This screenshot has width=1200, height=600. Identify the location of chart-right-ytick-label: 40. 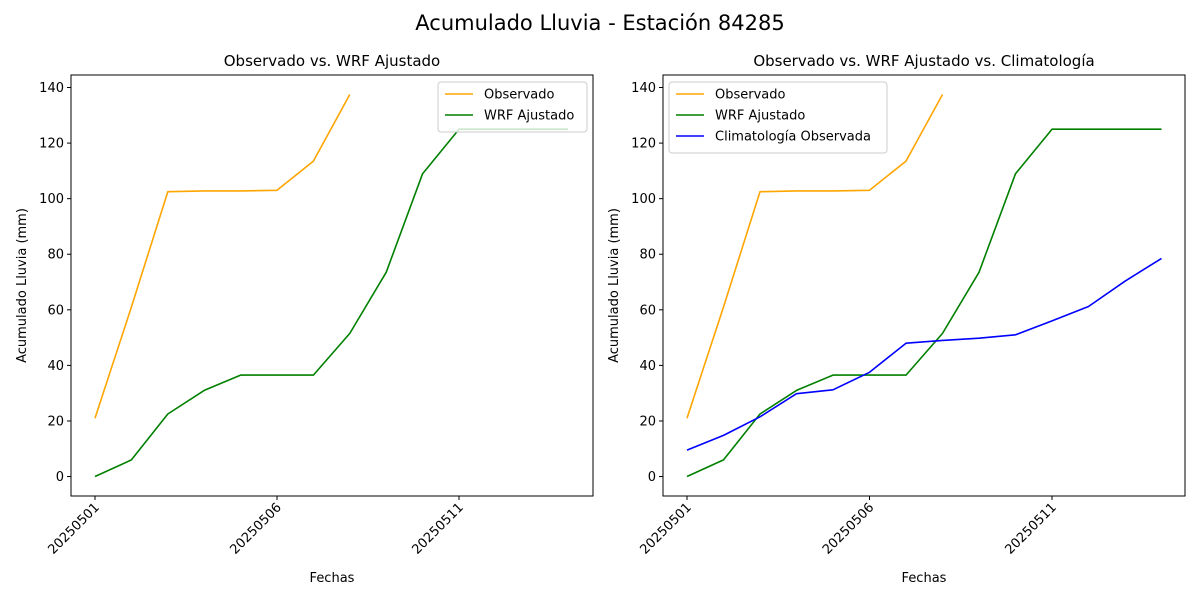
(647, 366).